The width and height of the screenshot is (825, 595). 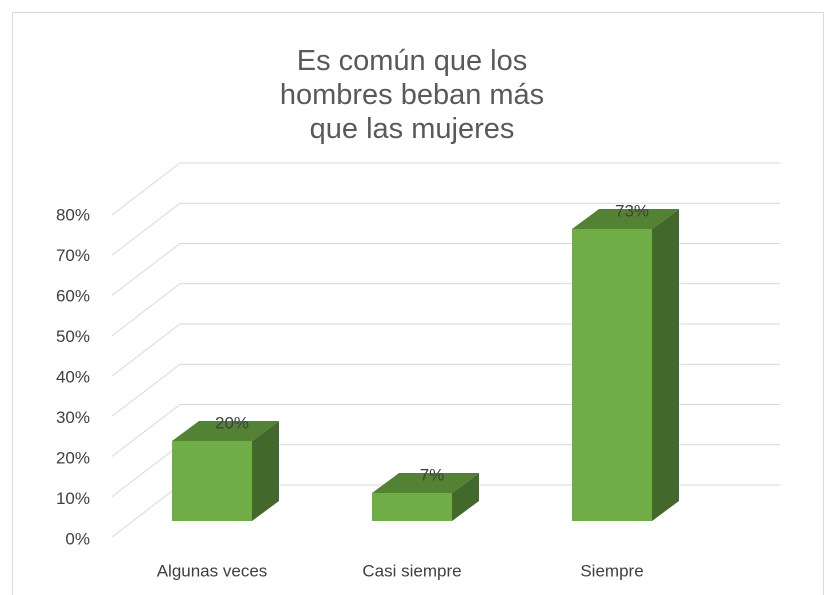 I want to click on x-tick-label: Siempre, so click(x=611, y=570).